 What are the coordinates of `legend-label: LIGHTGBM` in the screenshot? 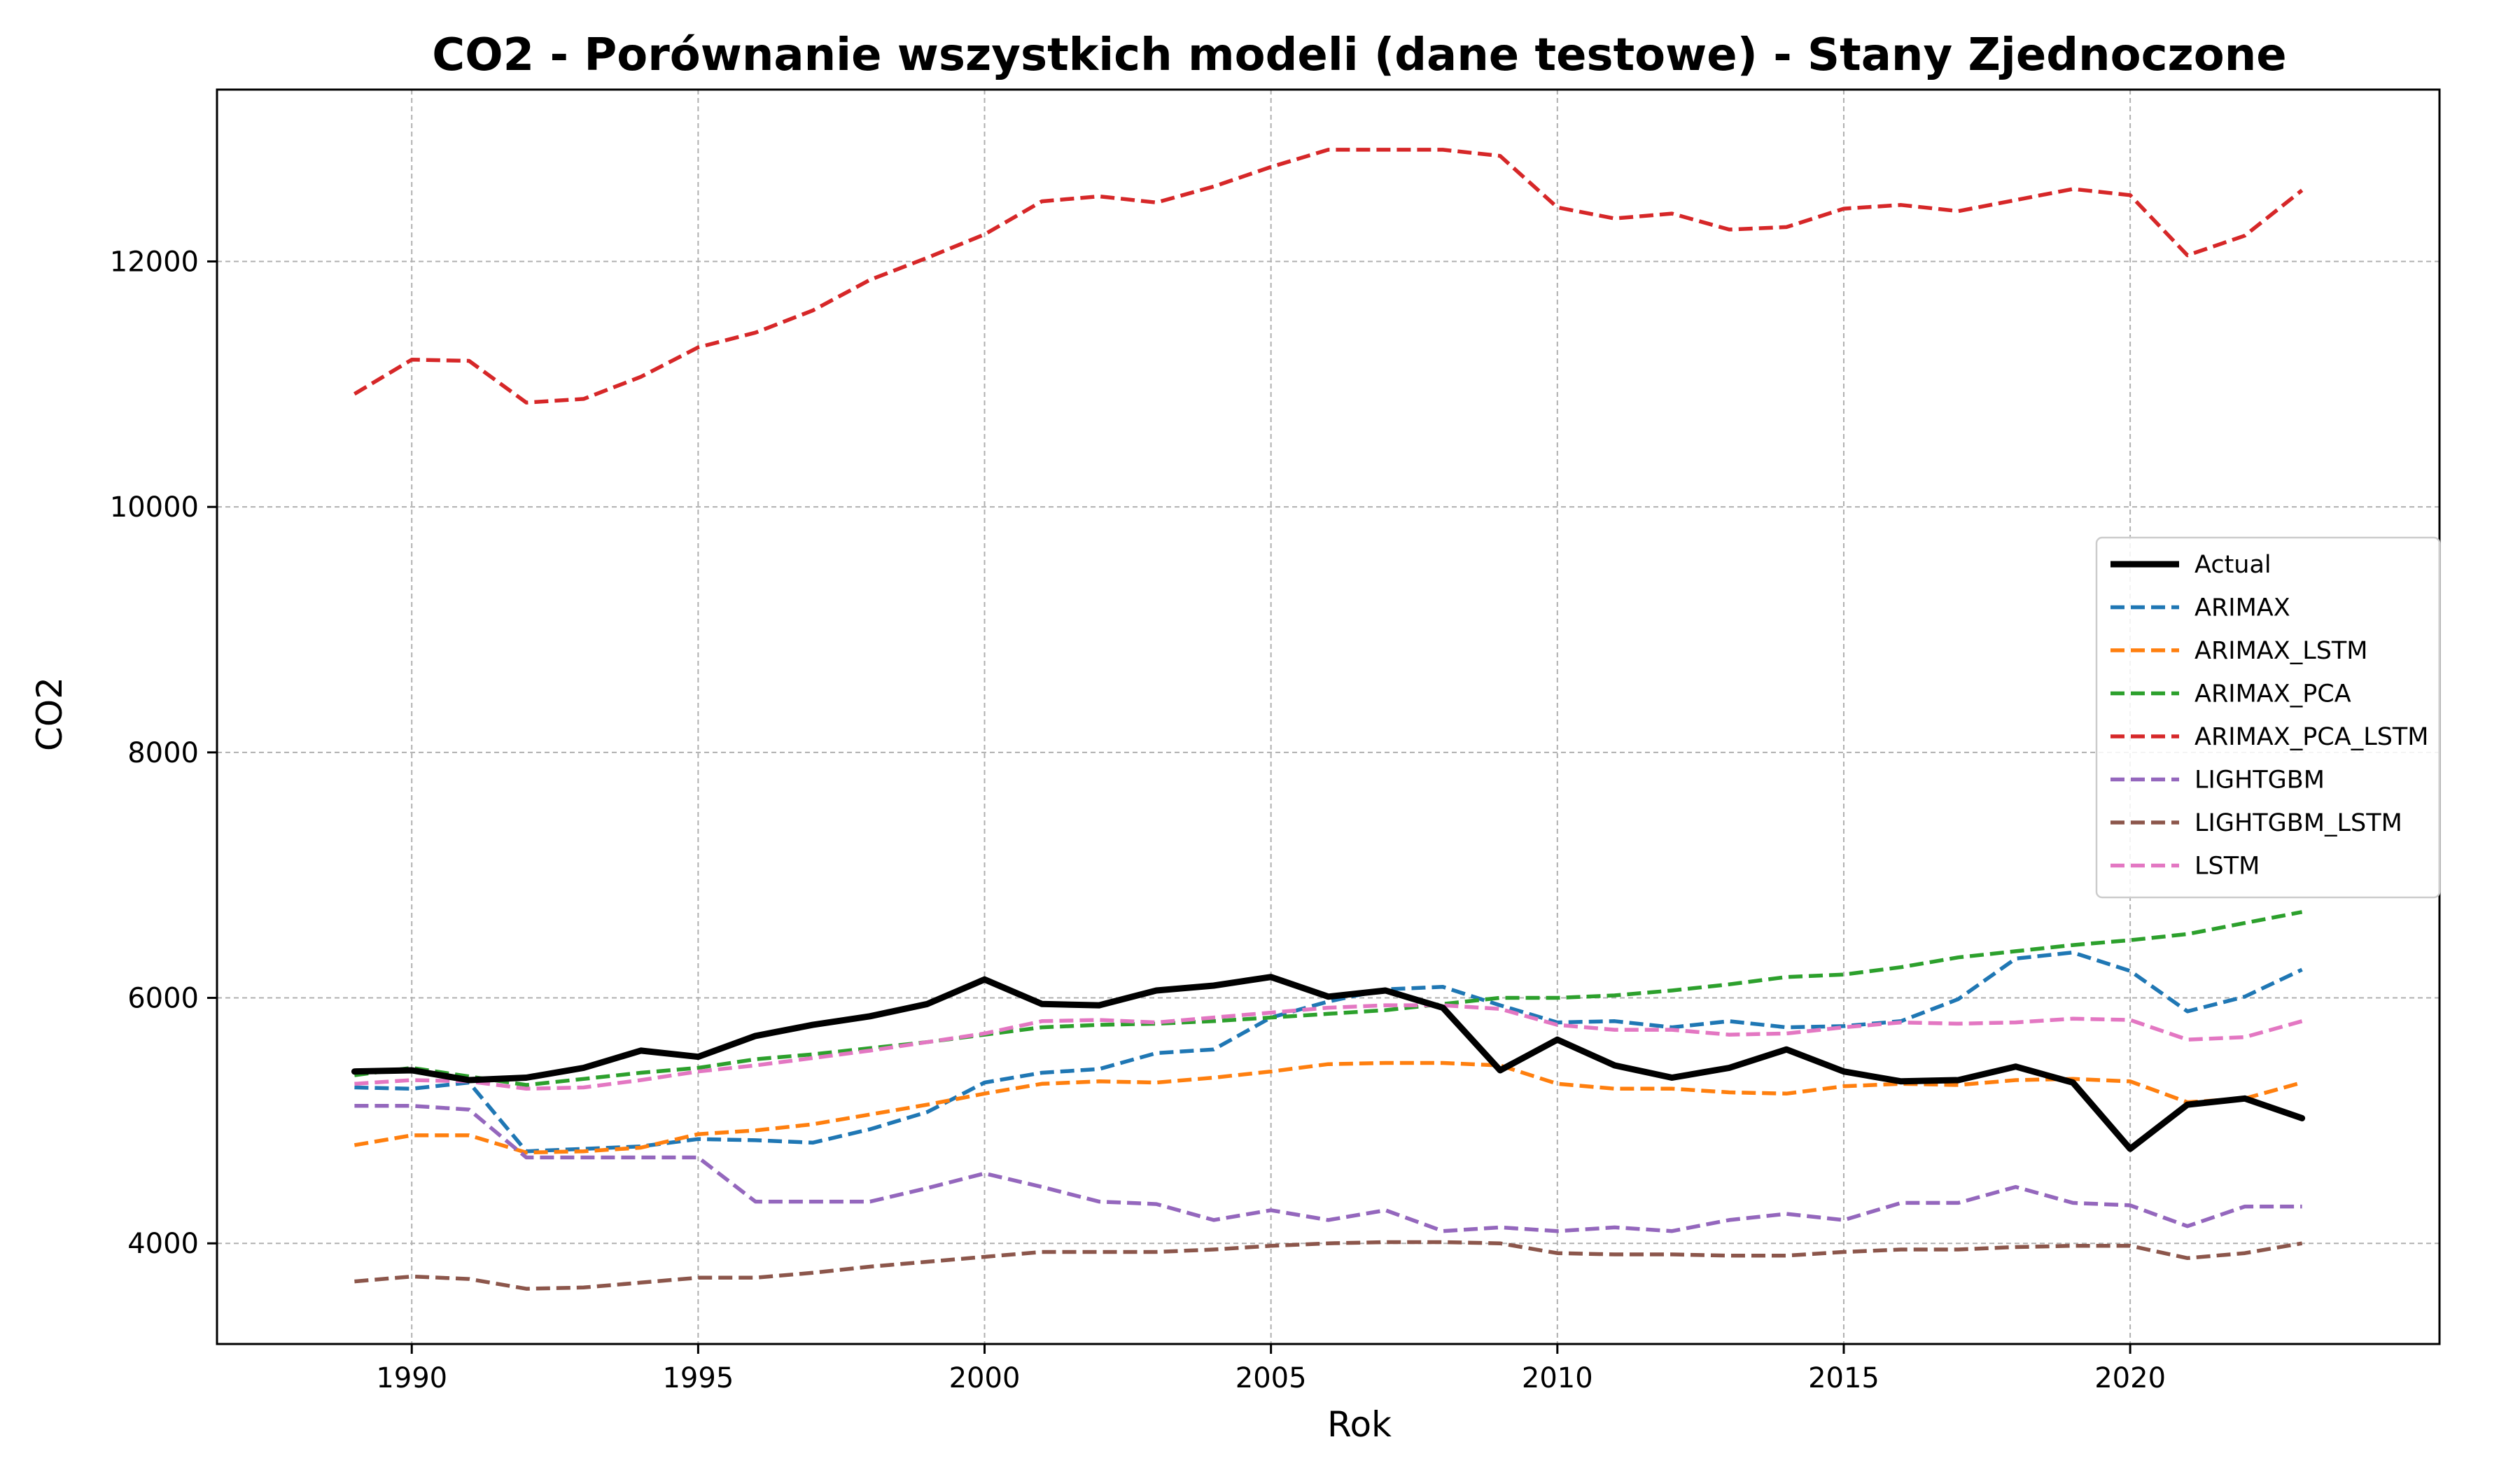 It's located at (2259, 780).